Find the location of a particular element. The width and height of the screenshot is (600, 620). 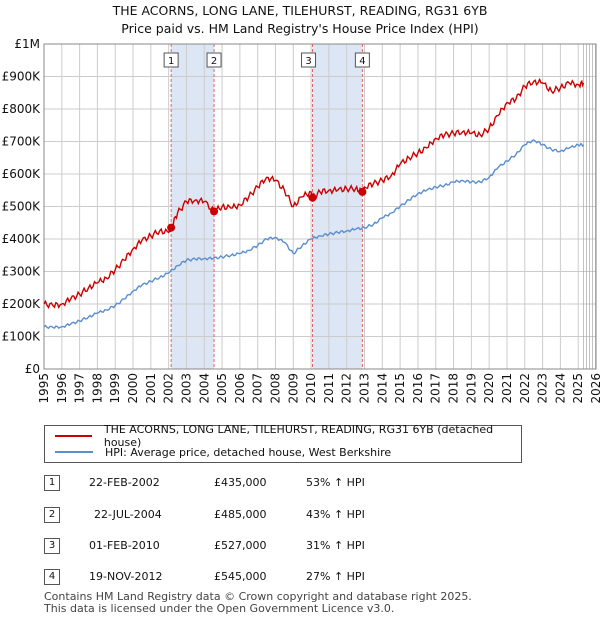

transaction-hpi: 31% ↑ HPI is located at coordinates (335, 545).